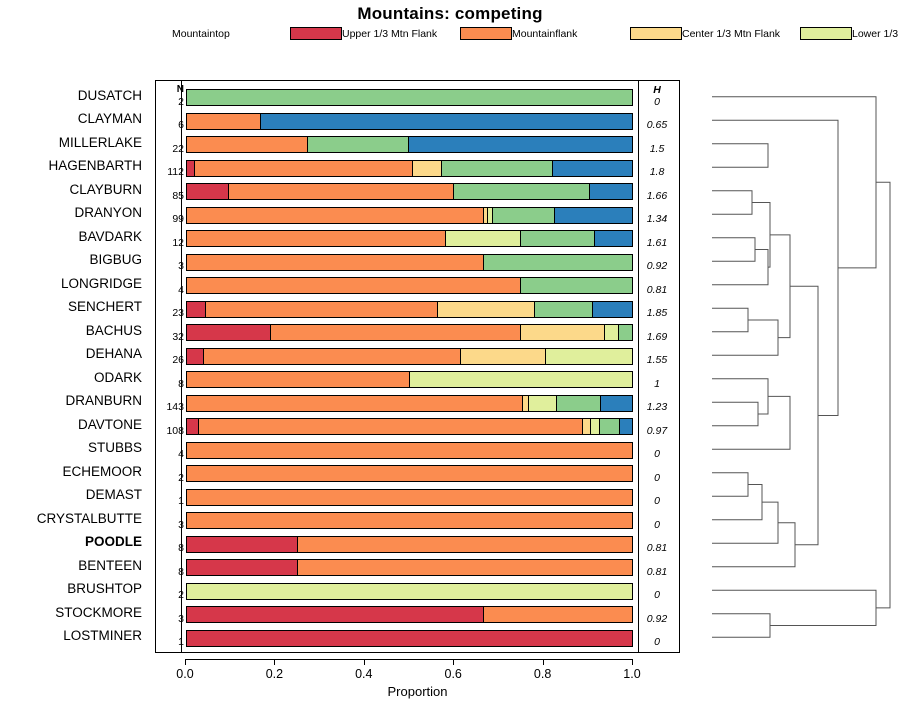 The width and height of the screenshot is (900, 720). I want to click on row-h-value: 0.81, so click(657, 289).